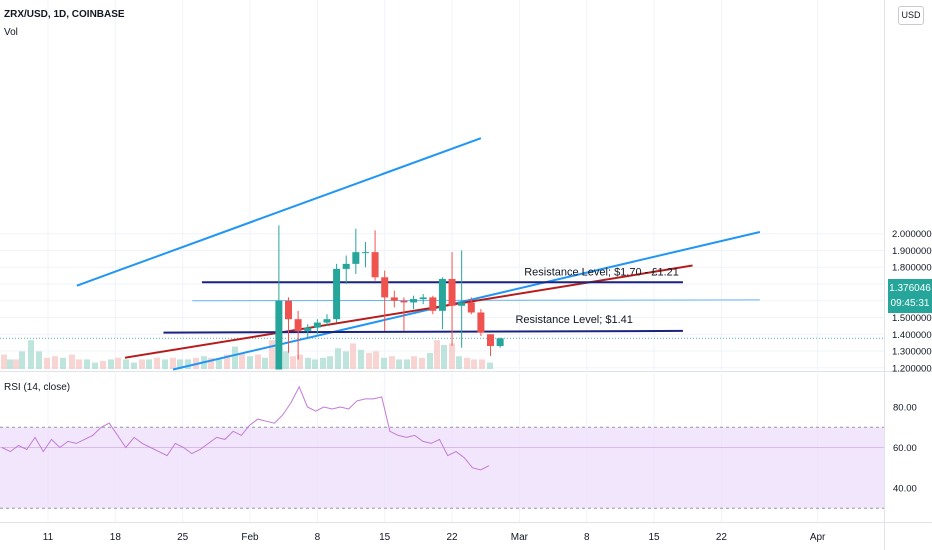  I want to click on countdown-timer: 09:45:31, so click(910, 303).